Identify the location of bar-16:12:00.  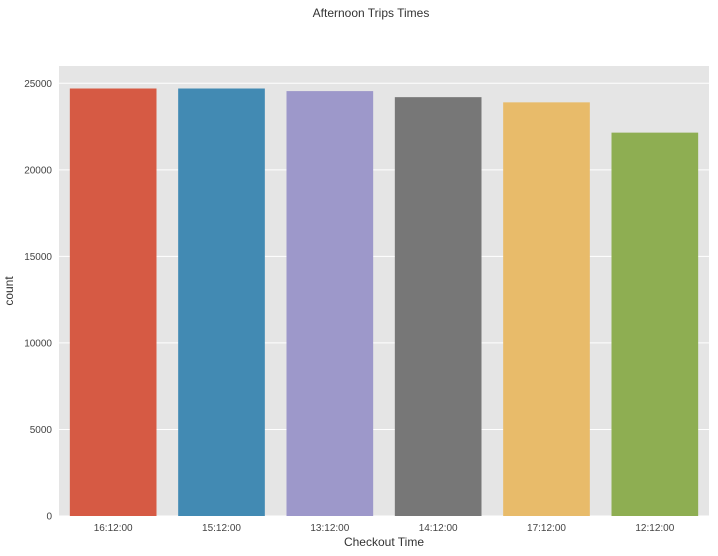
(113, 302).